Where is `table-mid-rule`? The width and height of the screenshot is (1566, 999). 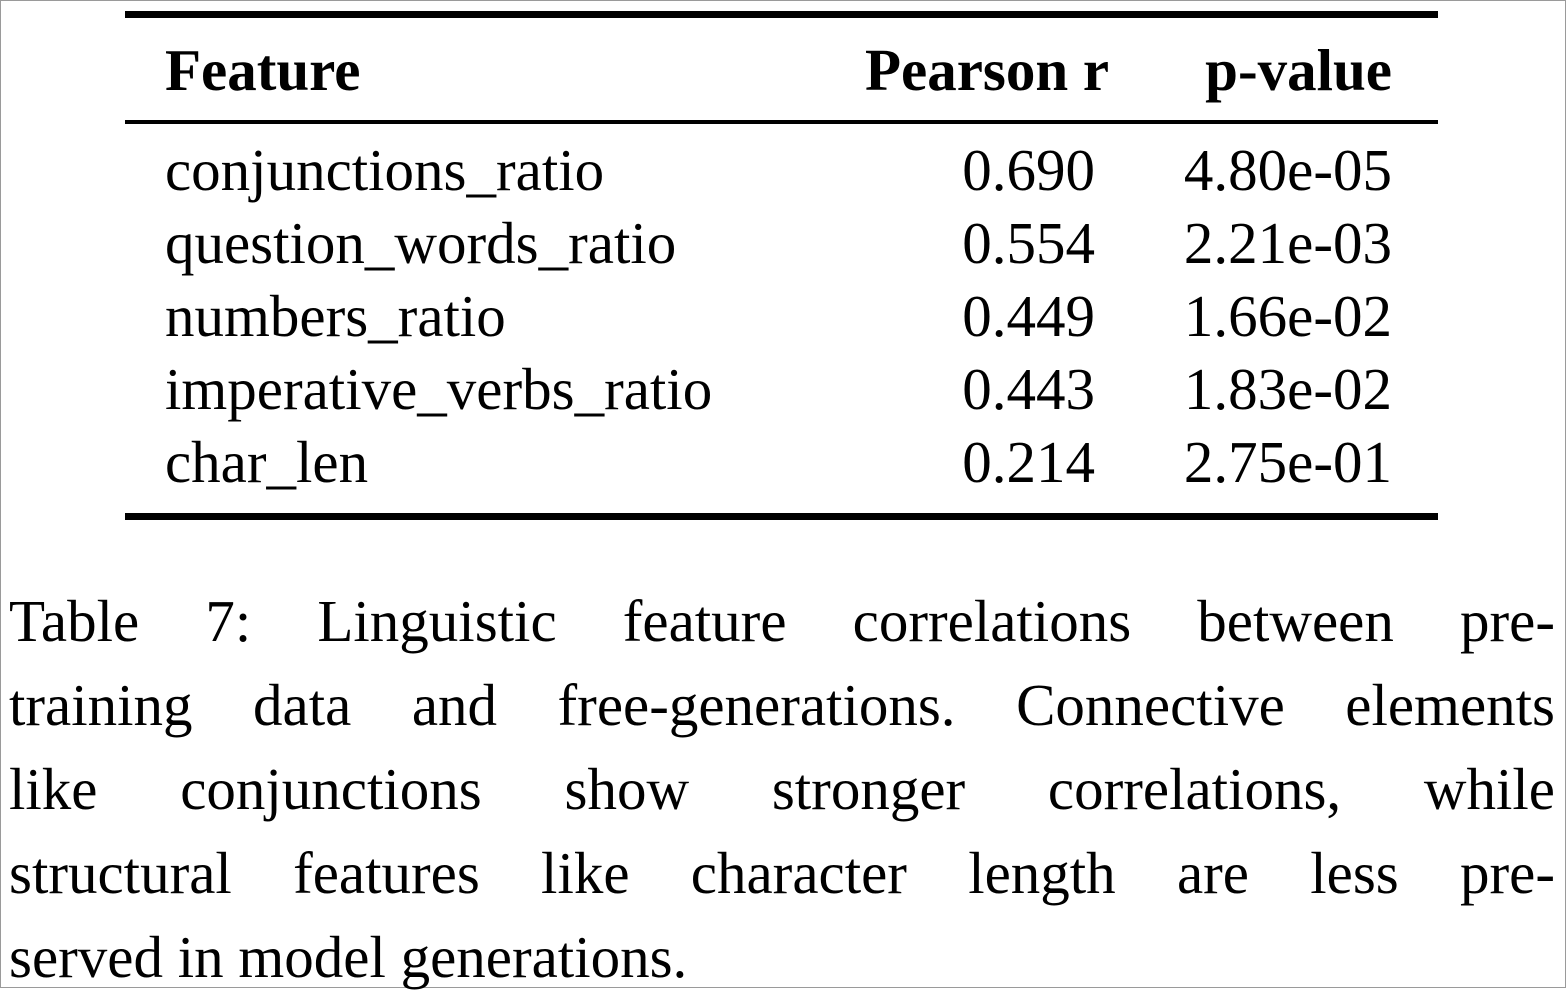 table-mid-rule is located at coordinates (781, 122).